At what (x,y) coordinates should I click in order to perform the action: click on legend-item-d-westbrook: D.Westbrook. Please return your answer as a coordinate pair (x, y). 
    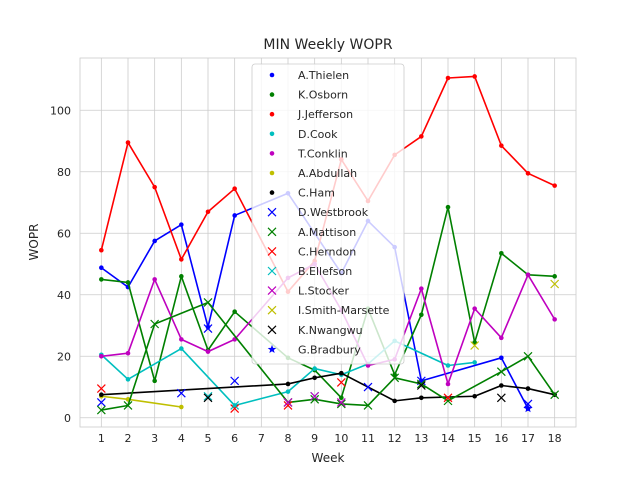
    Looking at the image, I should click on (318, 212).